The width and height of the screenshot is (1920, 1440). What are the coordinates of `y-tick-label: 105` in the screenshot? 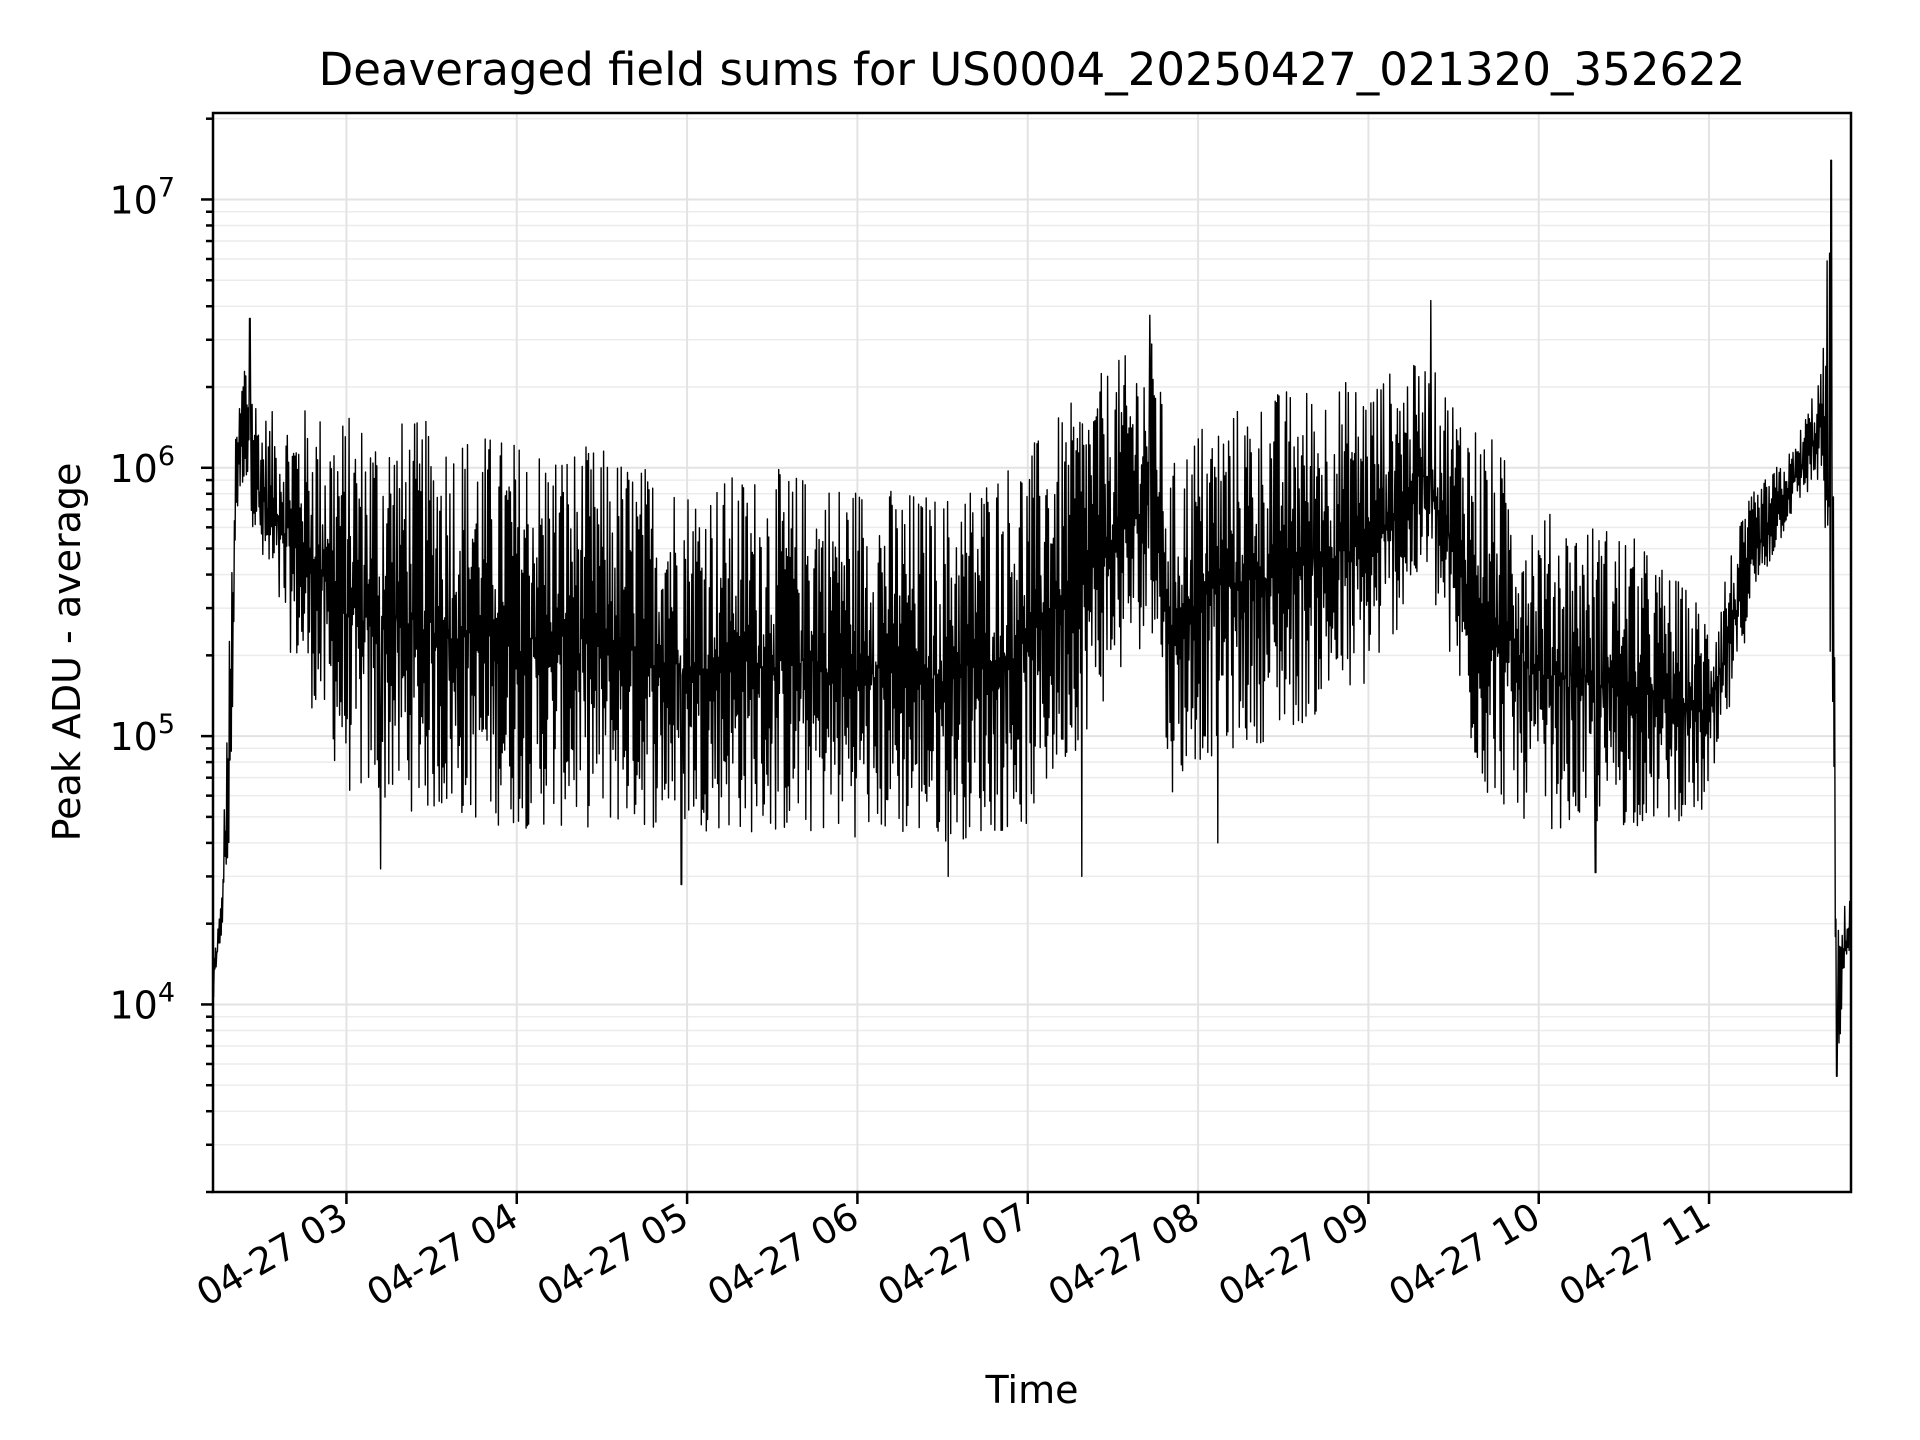 It's located at (142, 734).